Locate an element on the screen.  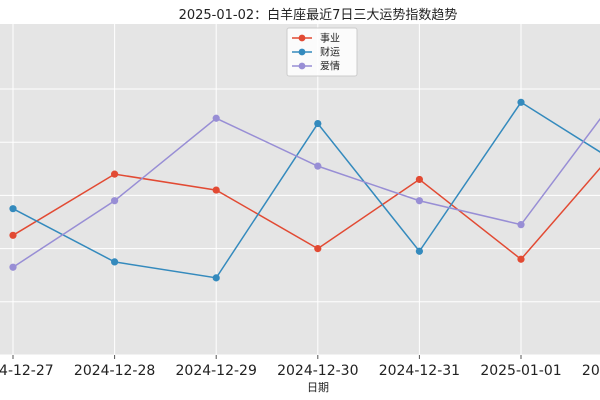
x-axis-label: 日期 is located at coordinates (318, 387).